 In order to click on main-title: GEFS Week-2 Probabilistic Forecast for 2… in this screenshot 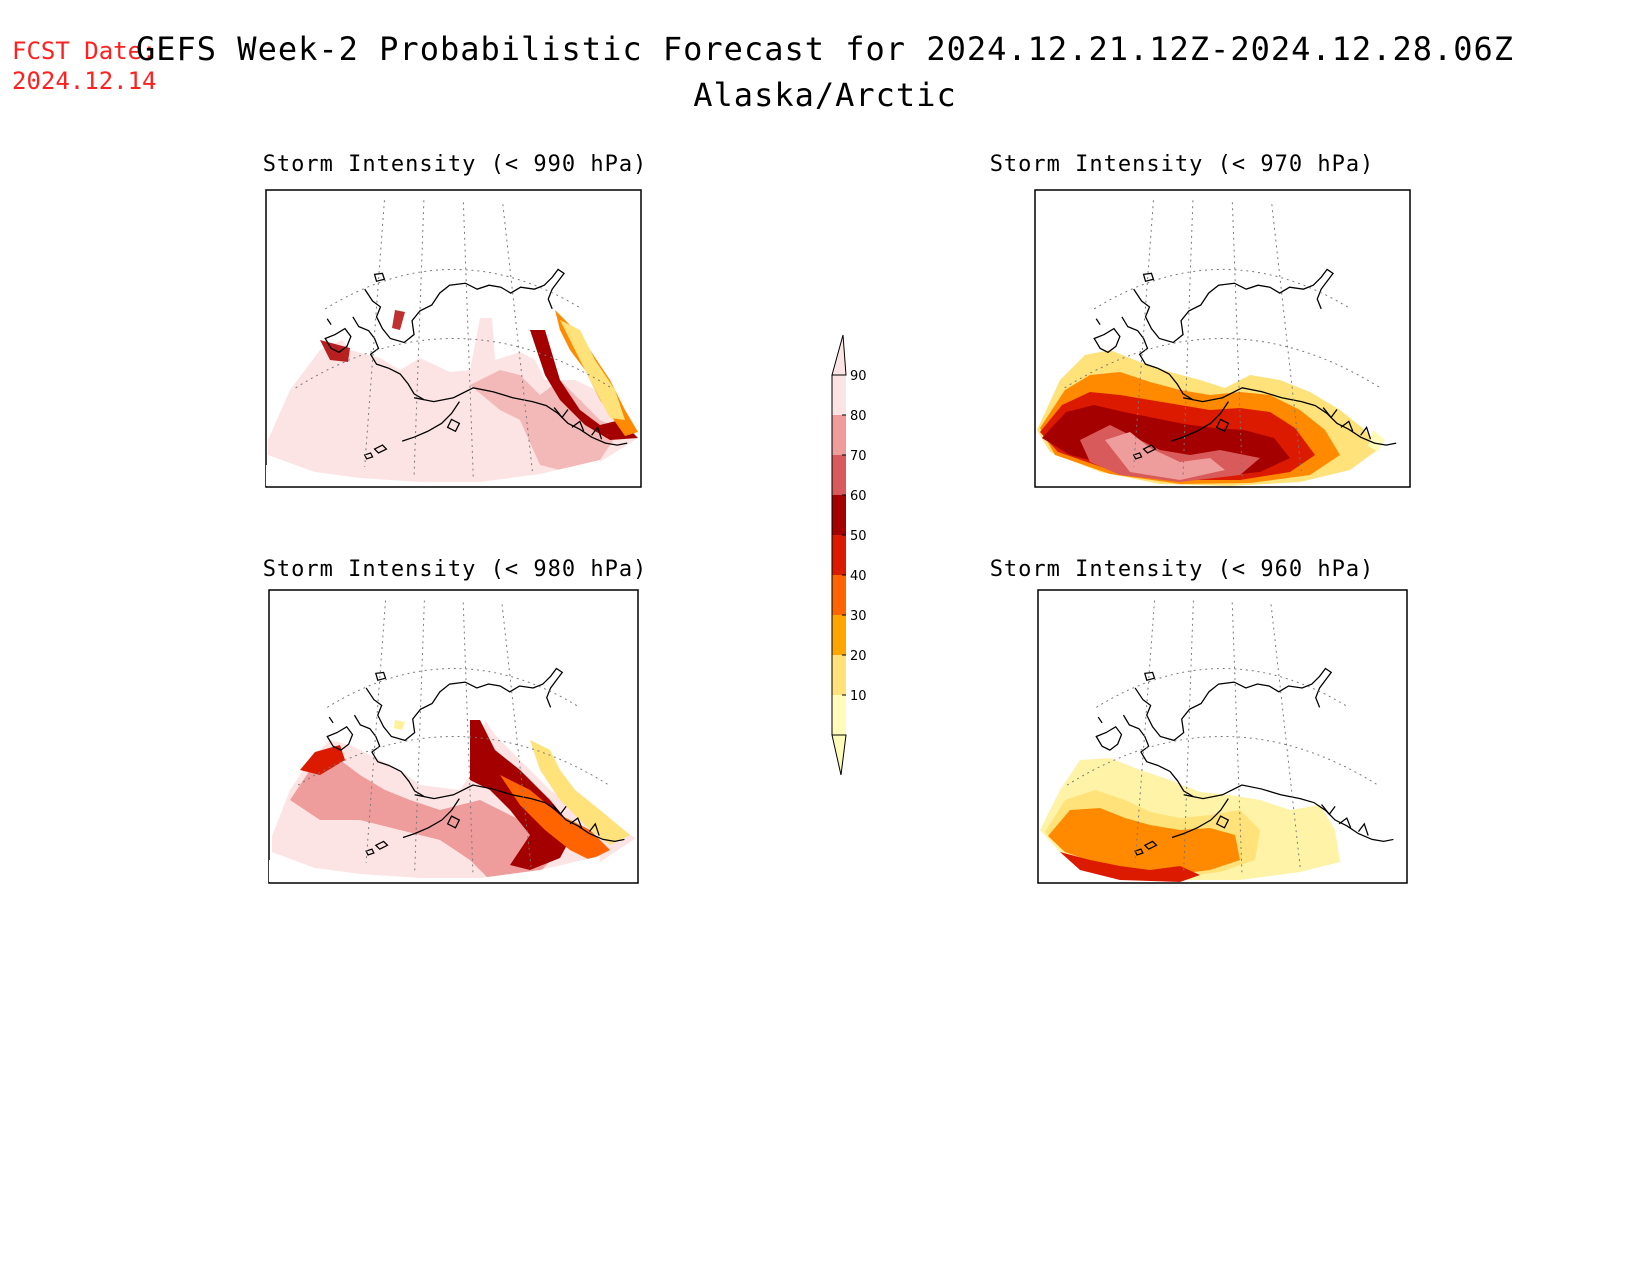, I will do `click(825, 72)`.